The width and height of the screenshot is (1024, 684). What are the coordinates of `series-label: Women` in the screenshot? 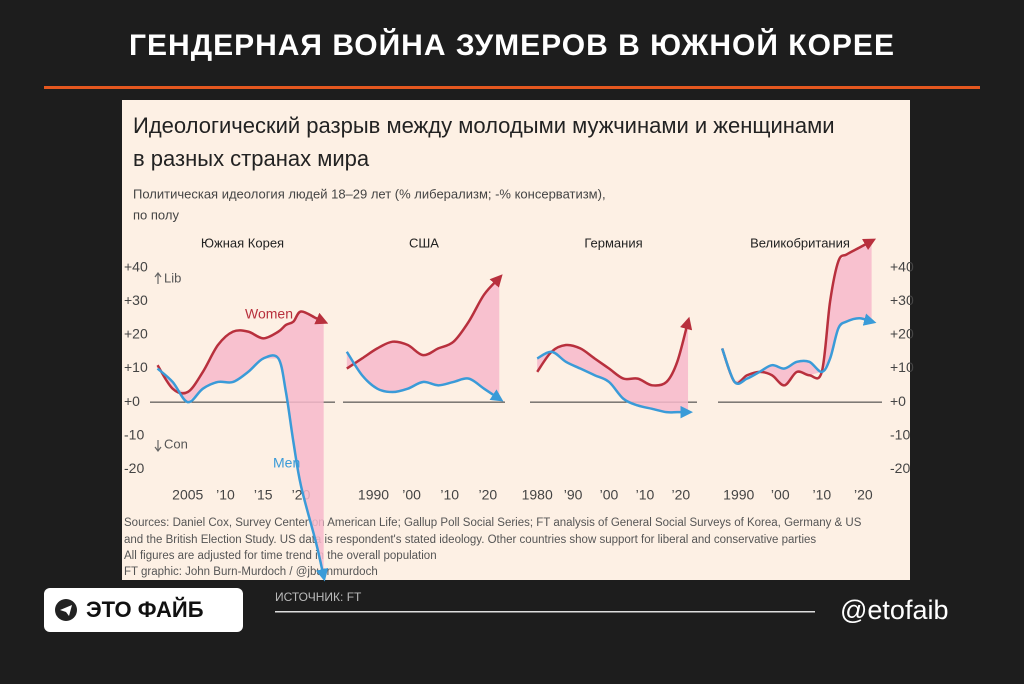 It's located at (269, 314).